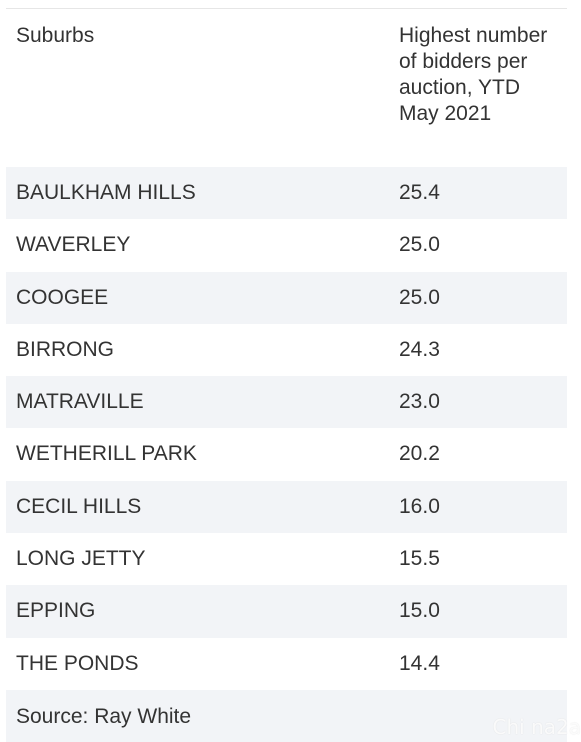 This screenshot has width=581, height=742. What do you see at coordinates (286, 454) in the screenshot?
I see `table-row: WETHERILL PARK 20.2` at bounding box center [286, 454].